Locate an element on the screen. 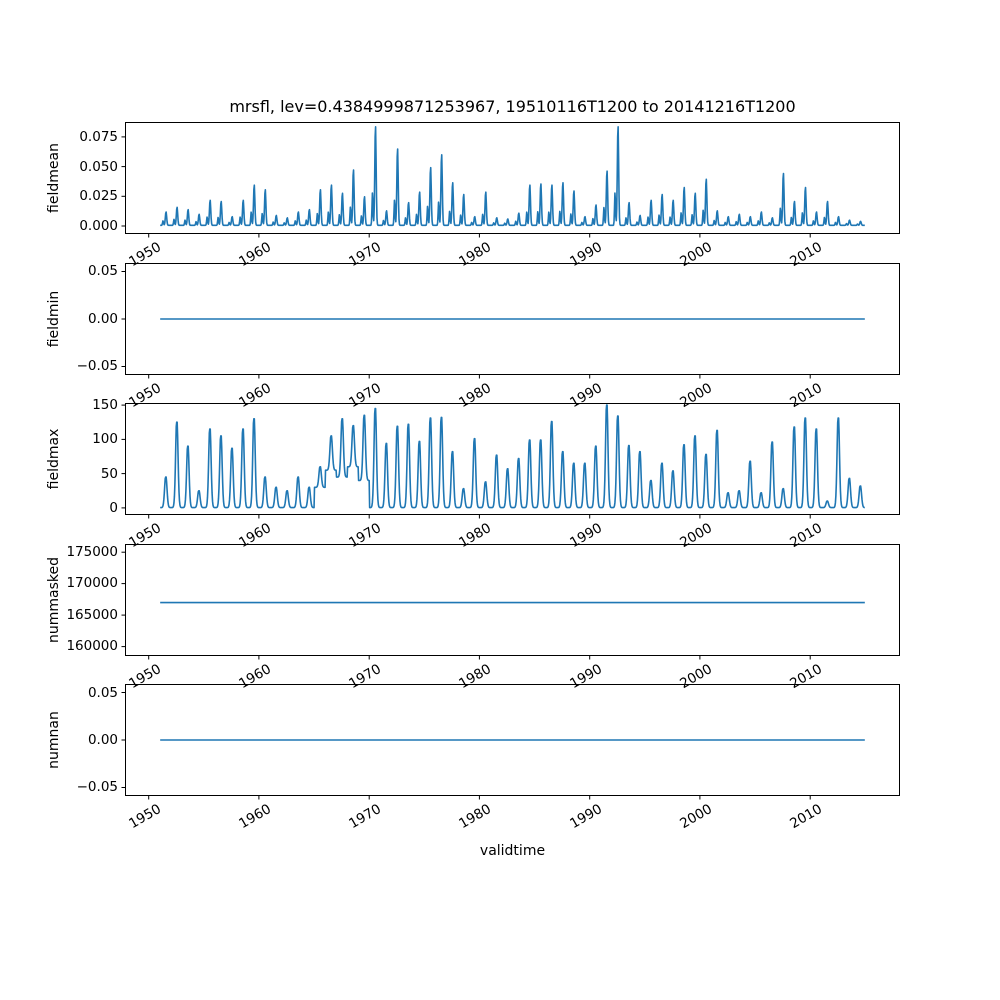  subplot-fieldmean is located at coordinates (510, 180).